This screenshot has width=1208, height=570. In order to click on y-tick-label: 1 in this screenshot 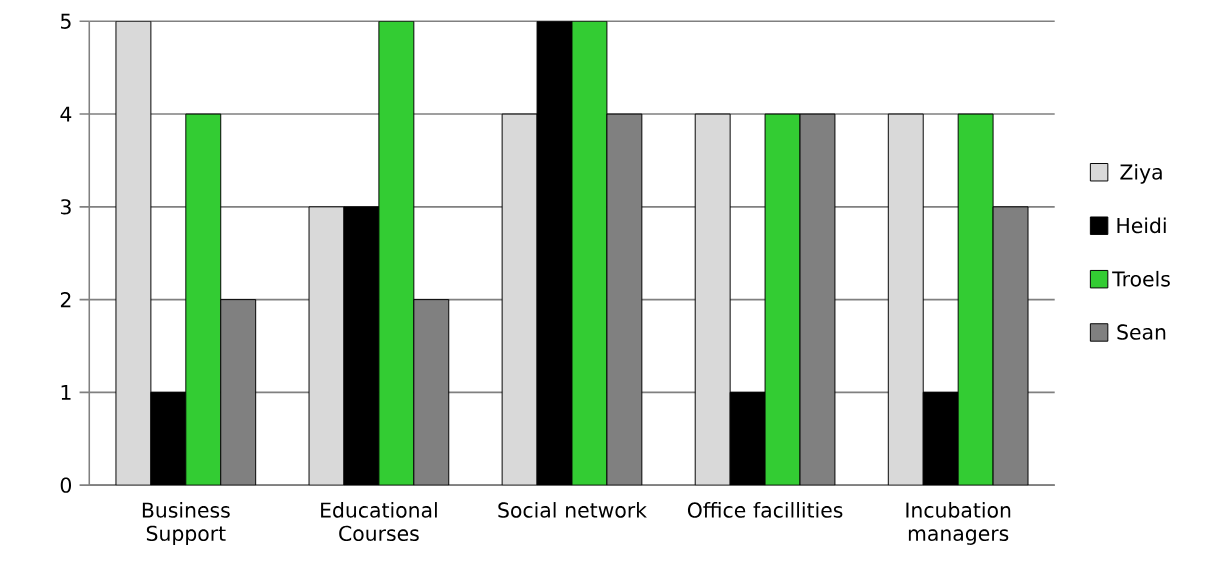, I will do `click(66, 393)`.